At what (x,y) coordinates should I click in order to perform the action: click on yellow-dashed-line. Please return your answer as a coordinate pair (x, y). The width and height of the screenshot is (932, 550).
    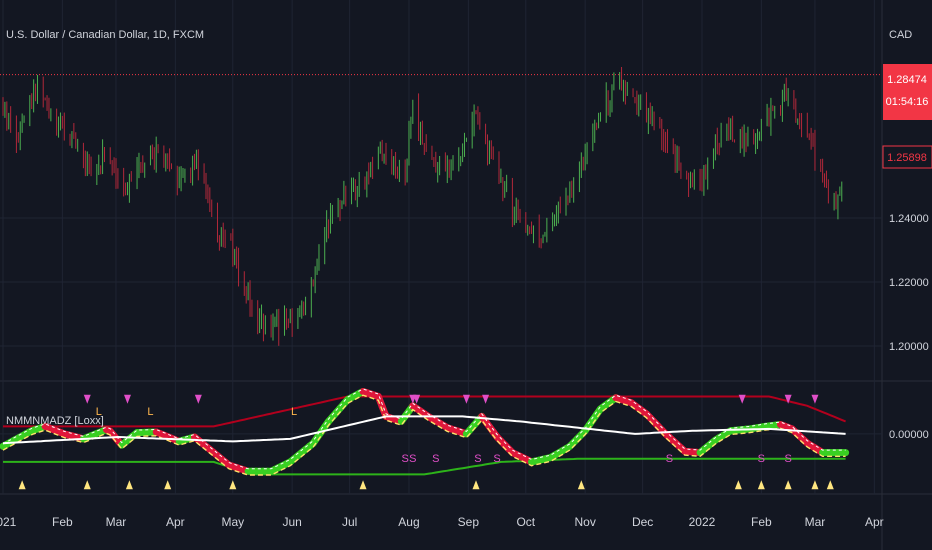
    Looking at the image, I should click on (424, 435).